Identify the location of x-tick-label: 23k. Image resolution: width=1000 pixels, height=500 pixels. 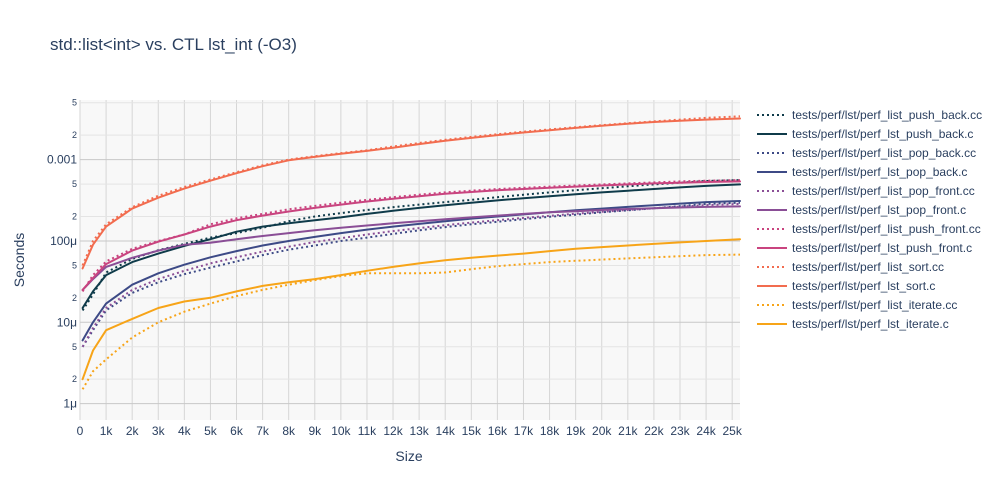
(680, 431).